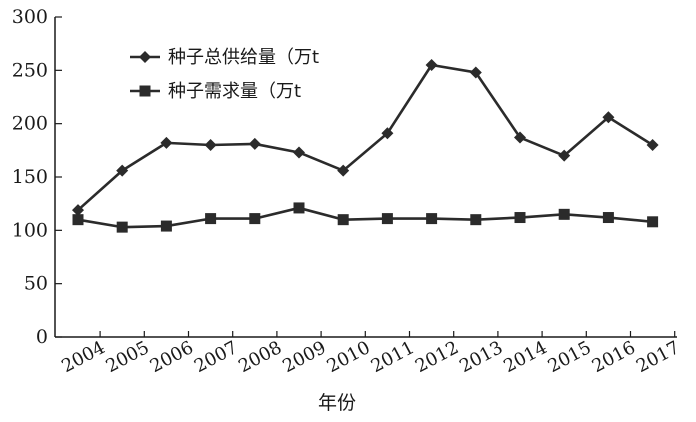  I want to click on x-tick-label: 2009, so click(304, 357).